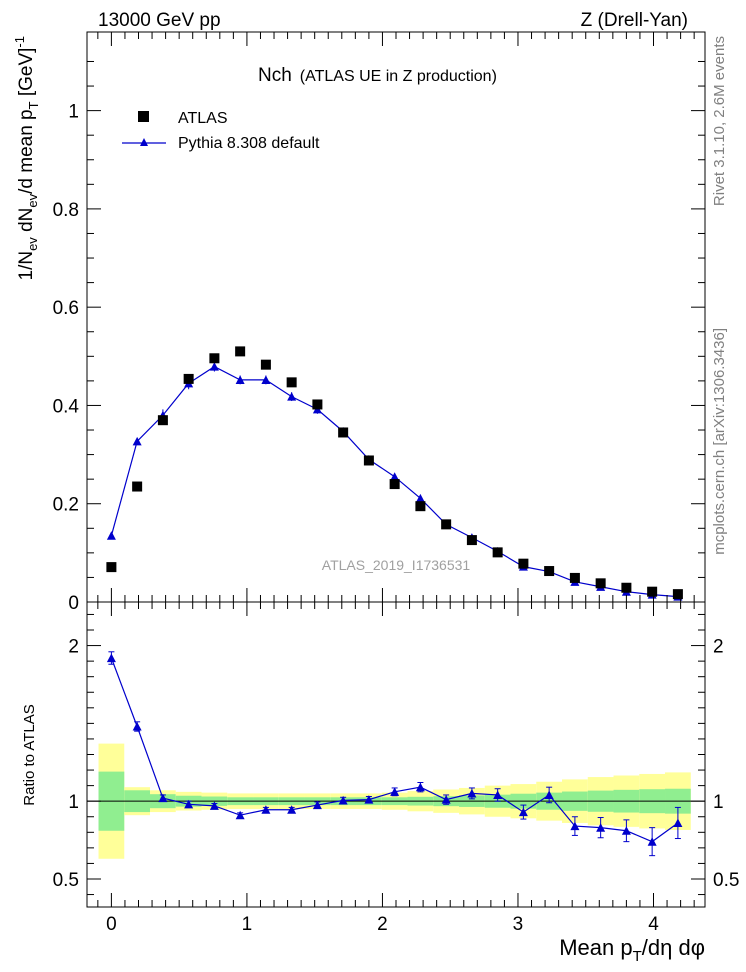 This screenshot has width=746, height=972. I want to click on main-ylabel: 1/Nev dNev/d mean pT [GeV]-1, so click(26, 158).